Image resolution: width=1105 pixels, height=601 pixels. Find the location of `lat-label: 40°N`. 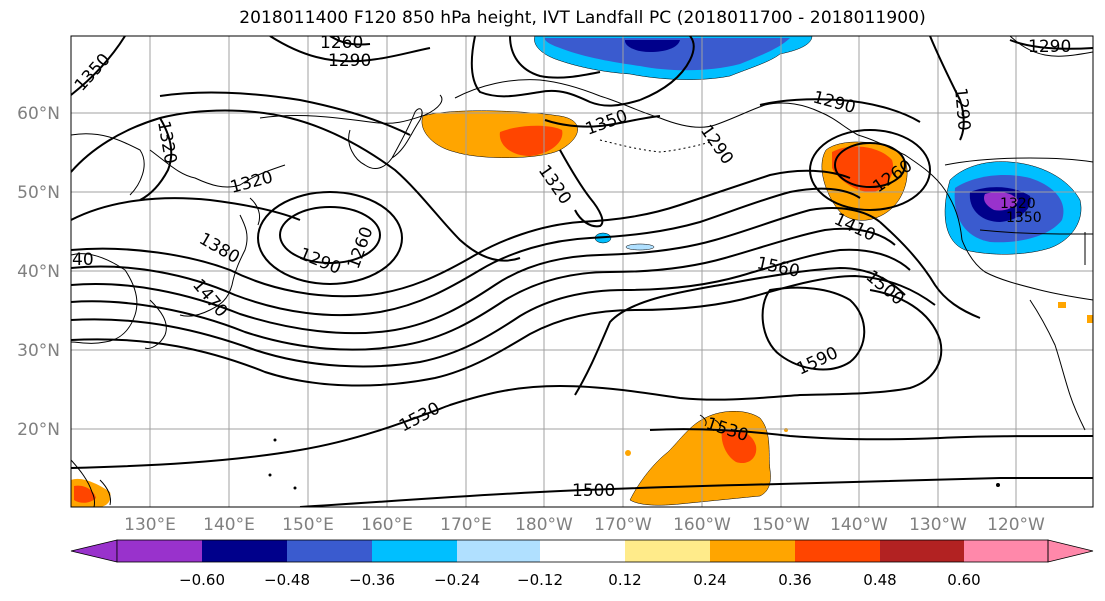

lat-label: 40°N is located at coordinates (38, 272).